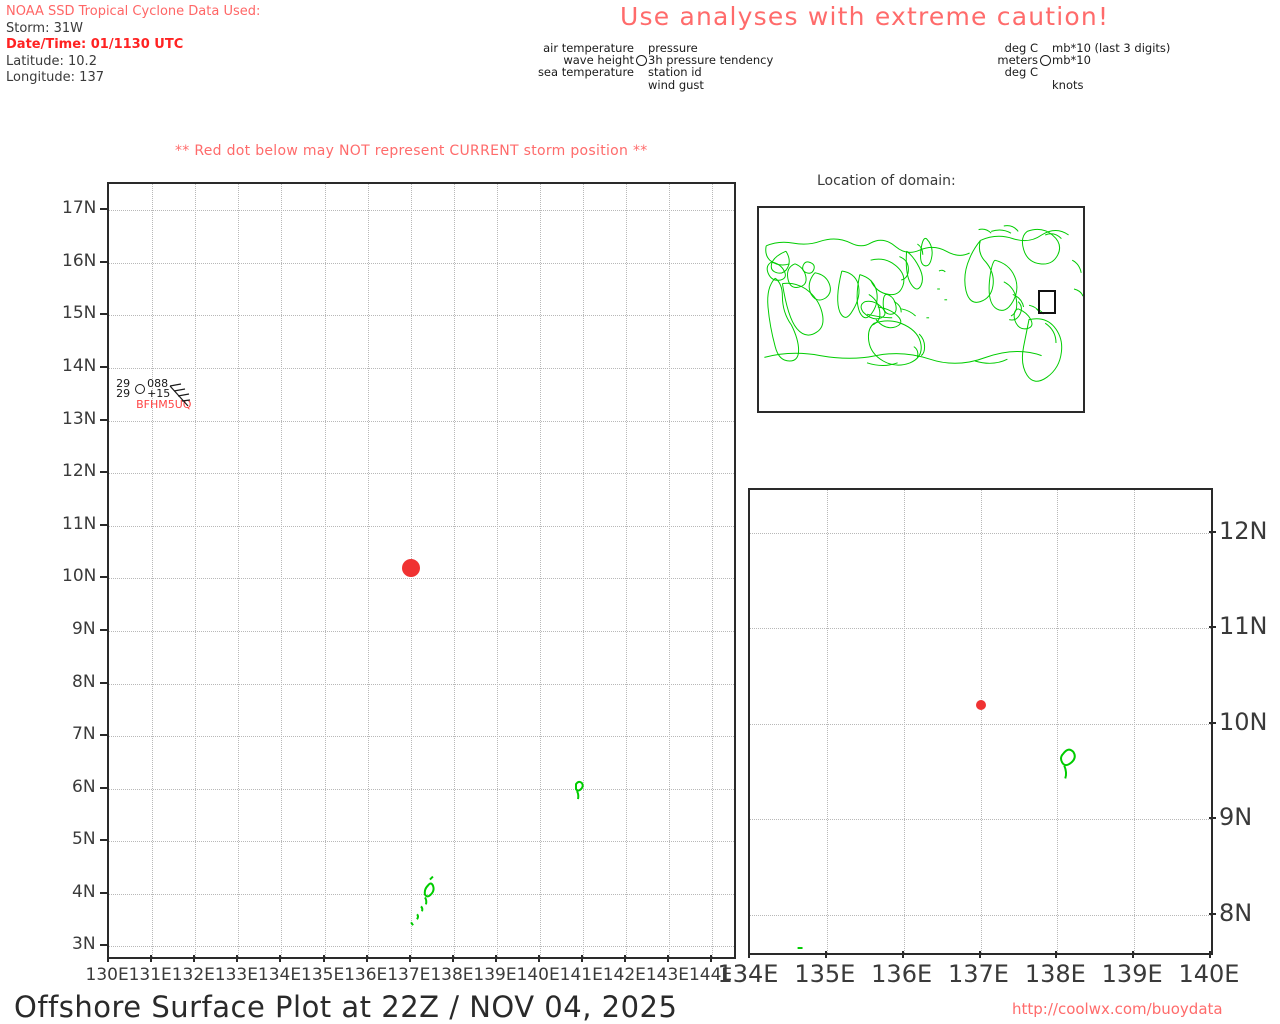  Describe the element at coordinates (123, 393) in the screenshot. I see `station-sea-temperature: 29` at that location.